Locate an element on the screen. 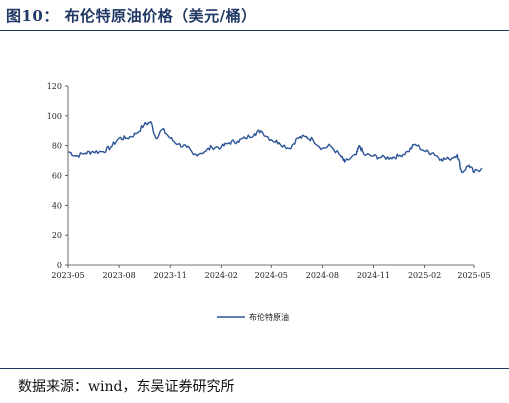 Image resolution: width=509 pixels, height=403 pixels. figure-title: 图10： 布伦特原油价格（美元/桶） is located at coordinates (131, 16).